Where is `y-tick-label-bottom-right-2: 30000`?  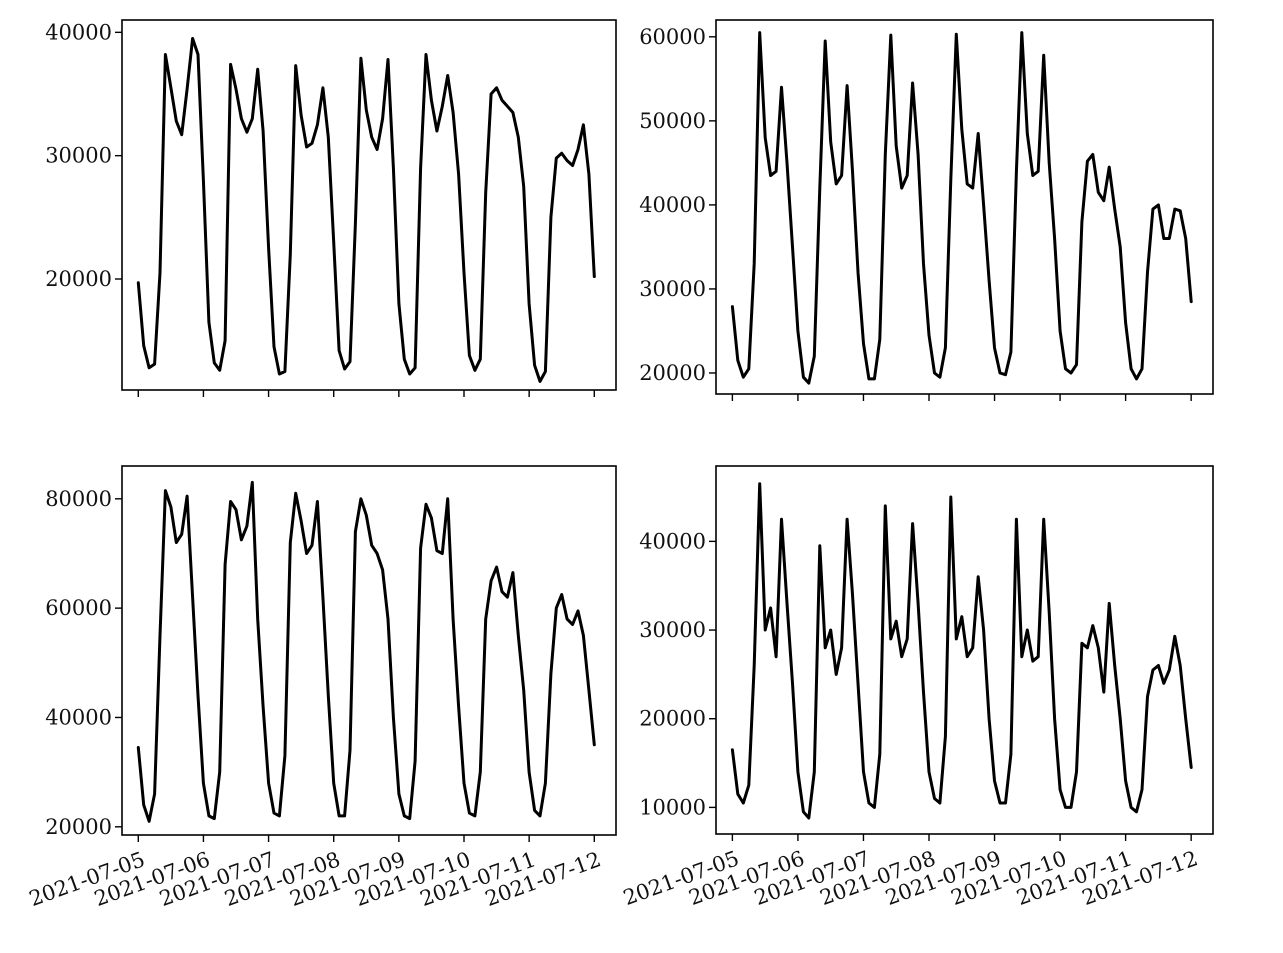
y-tick-label-bottom-right-2: 30000 is located at coordinates (672, 630).